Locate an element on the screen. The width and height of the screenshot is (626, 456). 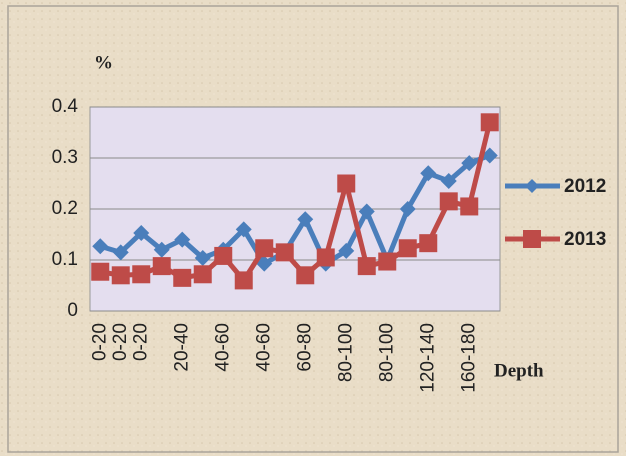
x-axis-label: Depth is located at coordinates (519, 370).